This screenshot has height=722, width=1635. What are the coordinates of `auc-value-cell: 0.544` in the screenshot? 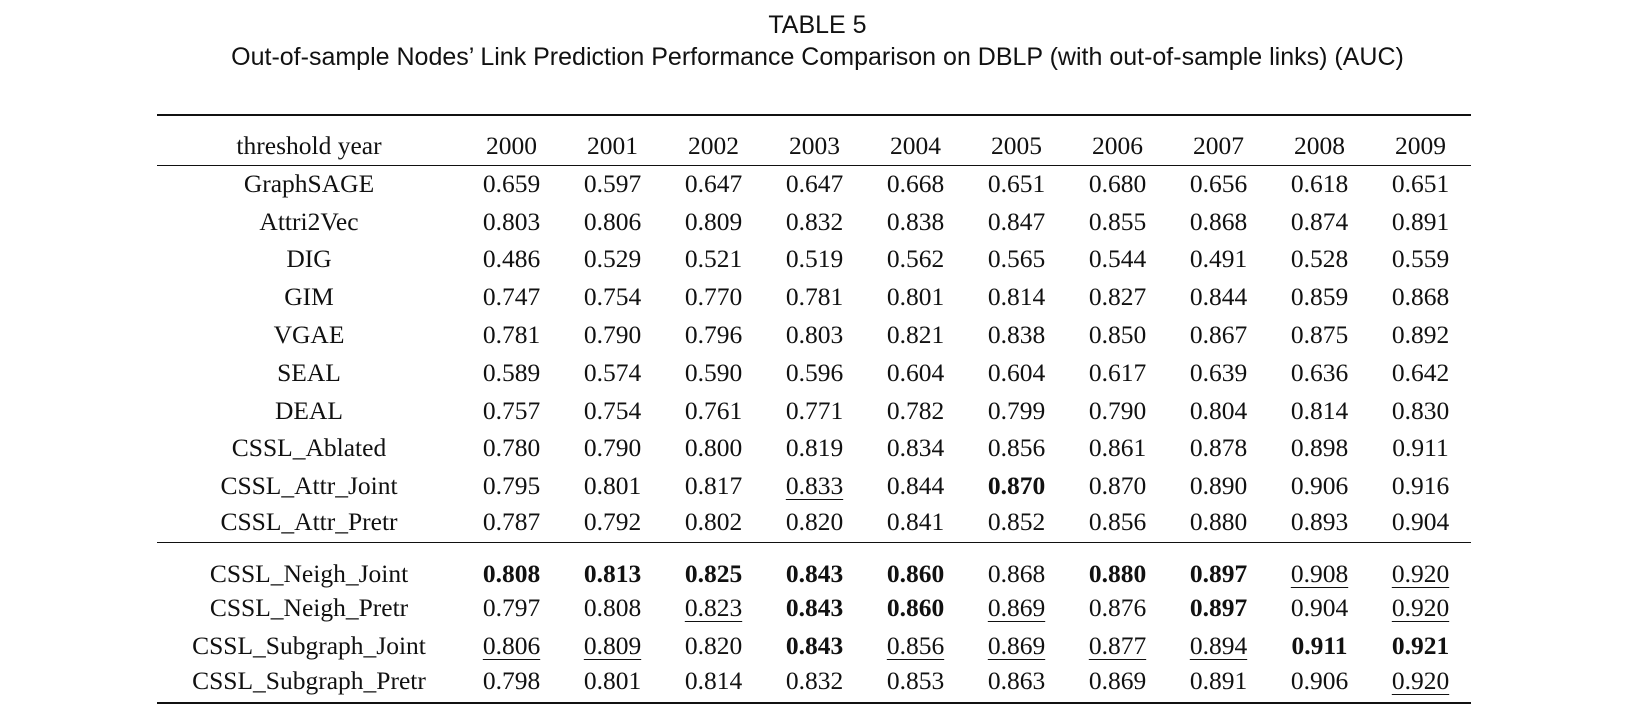 It's located at (1117, 260).